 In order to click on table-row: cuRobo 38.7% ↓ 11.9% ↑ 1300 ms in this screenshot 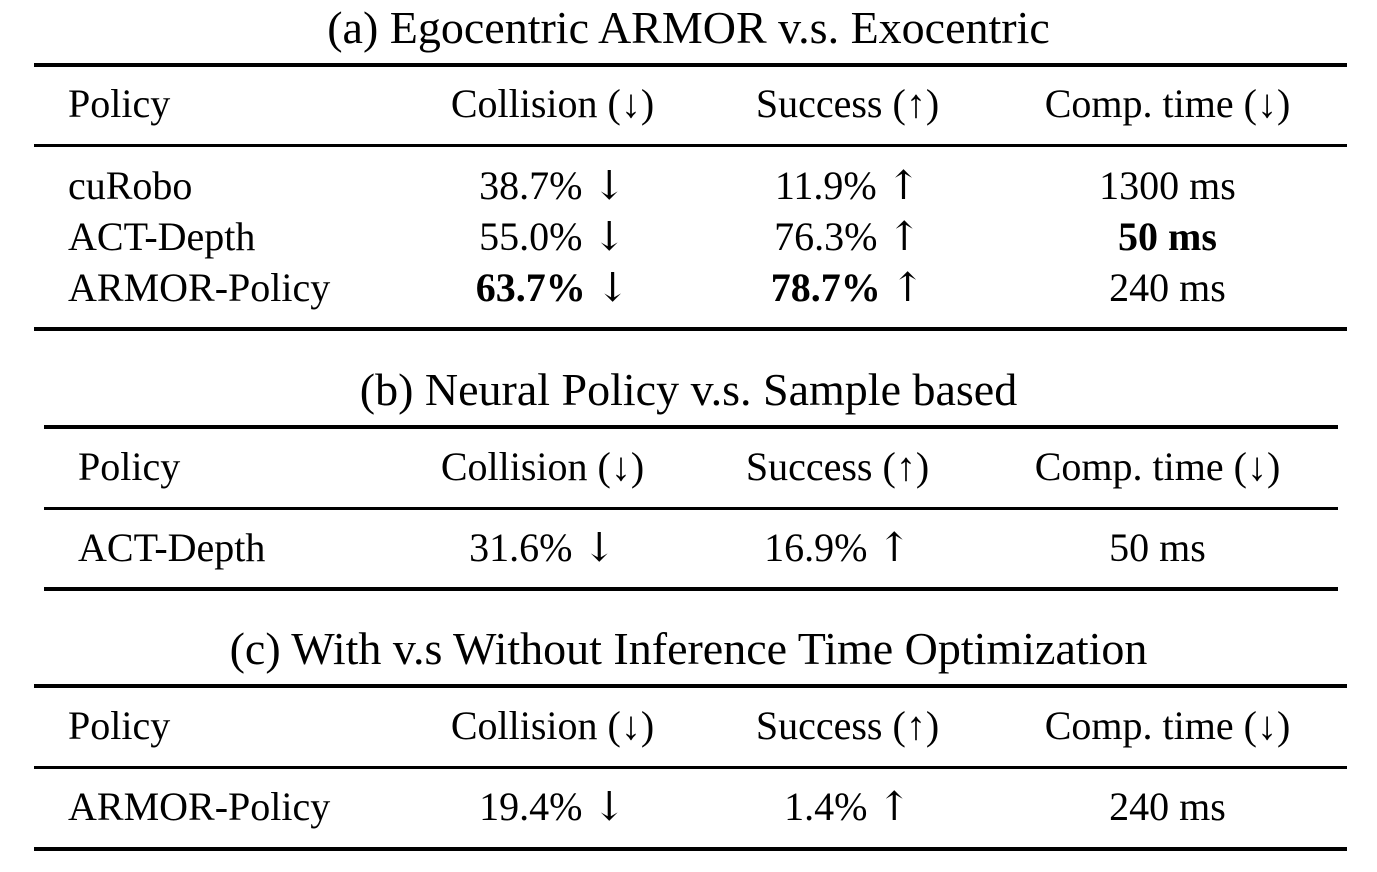, I will do `click(688, 186)`.